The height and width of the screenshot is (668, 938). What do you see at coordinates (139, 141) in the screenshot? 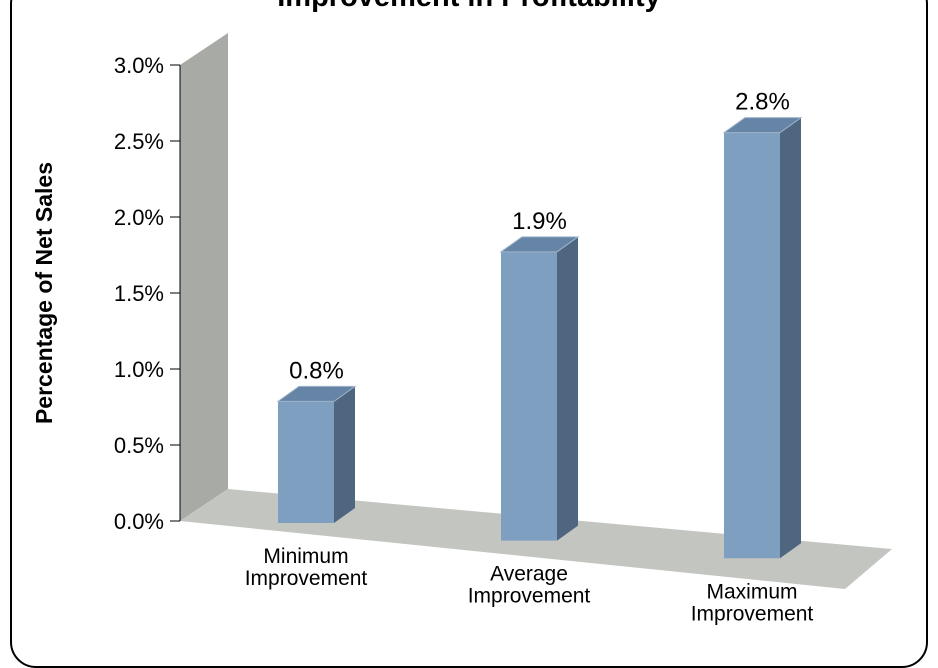
I see `y-tick-label: 2.5%` at bounding box center [139, 141].